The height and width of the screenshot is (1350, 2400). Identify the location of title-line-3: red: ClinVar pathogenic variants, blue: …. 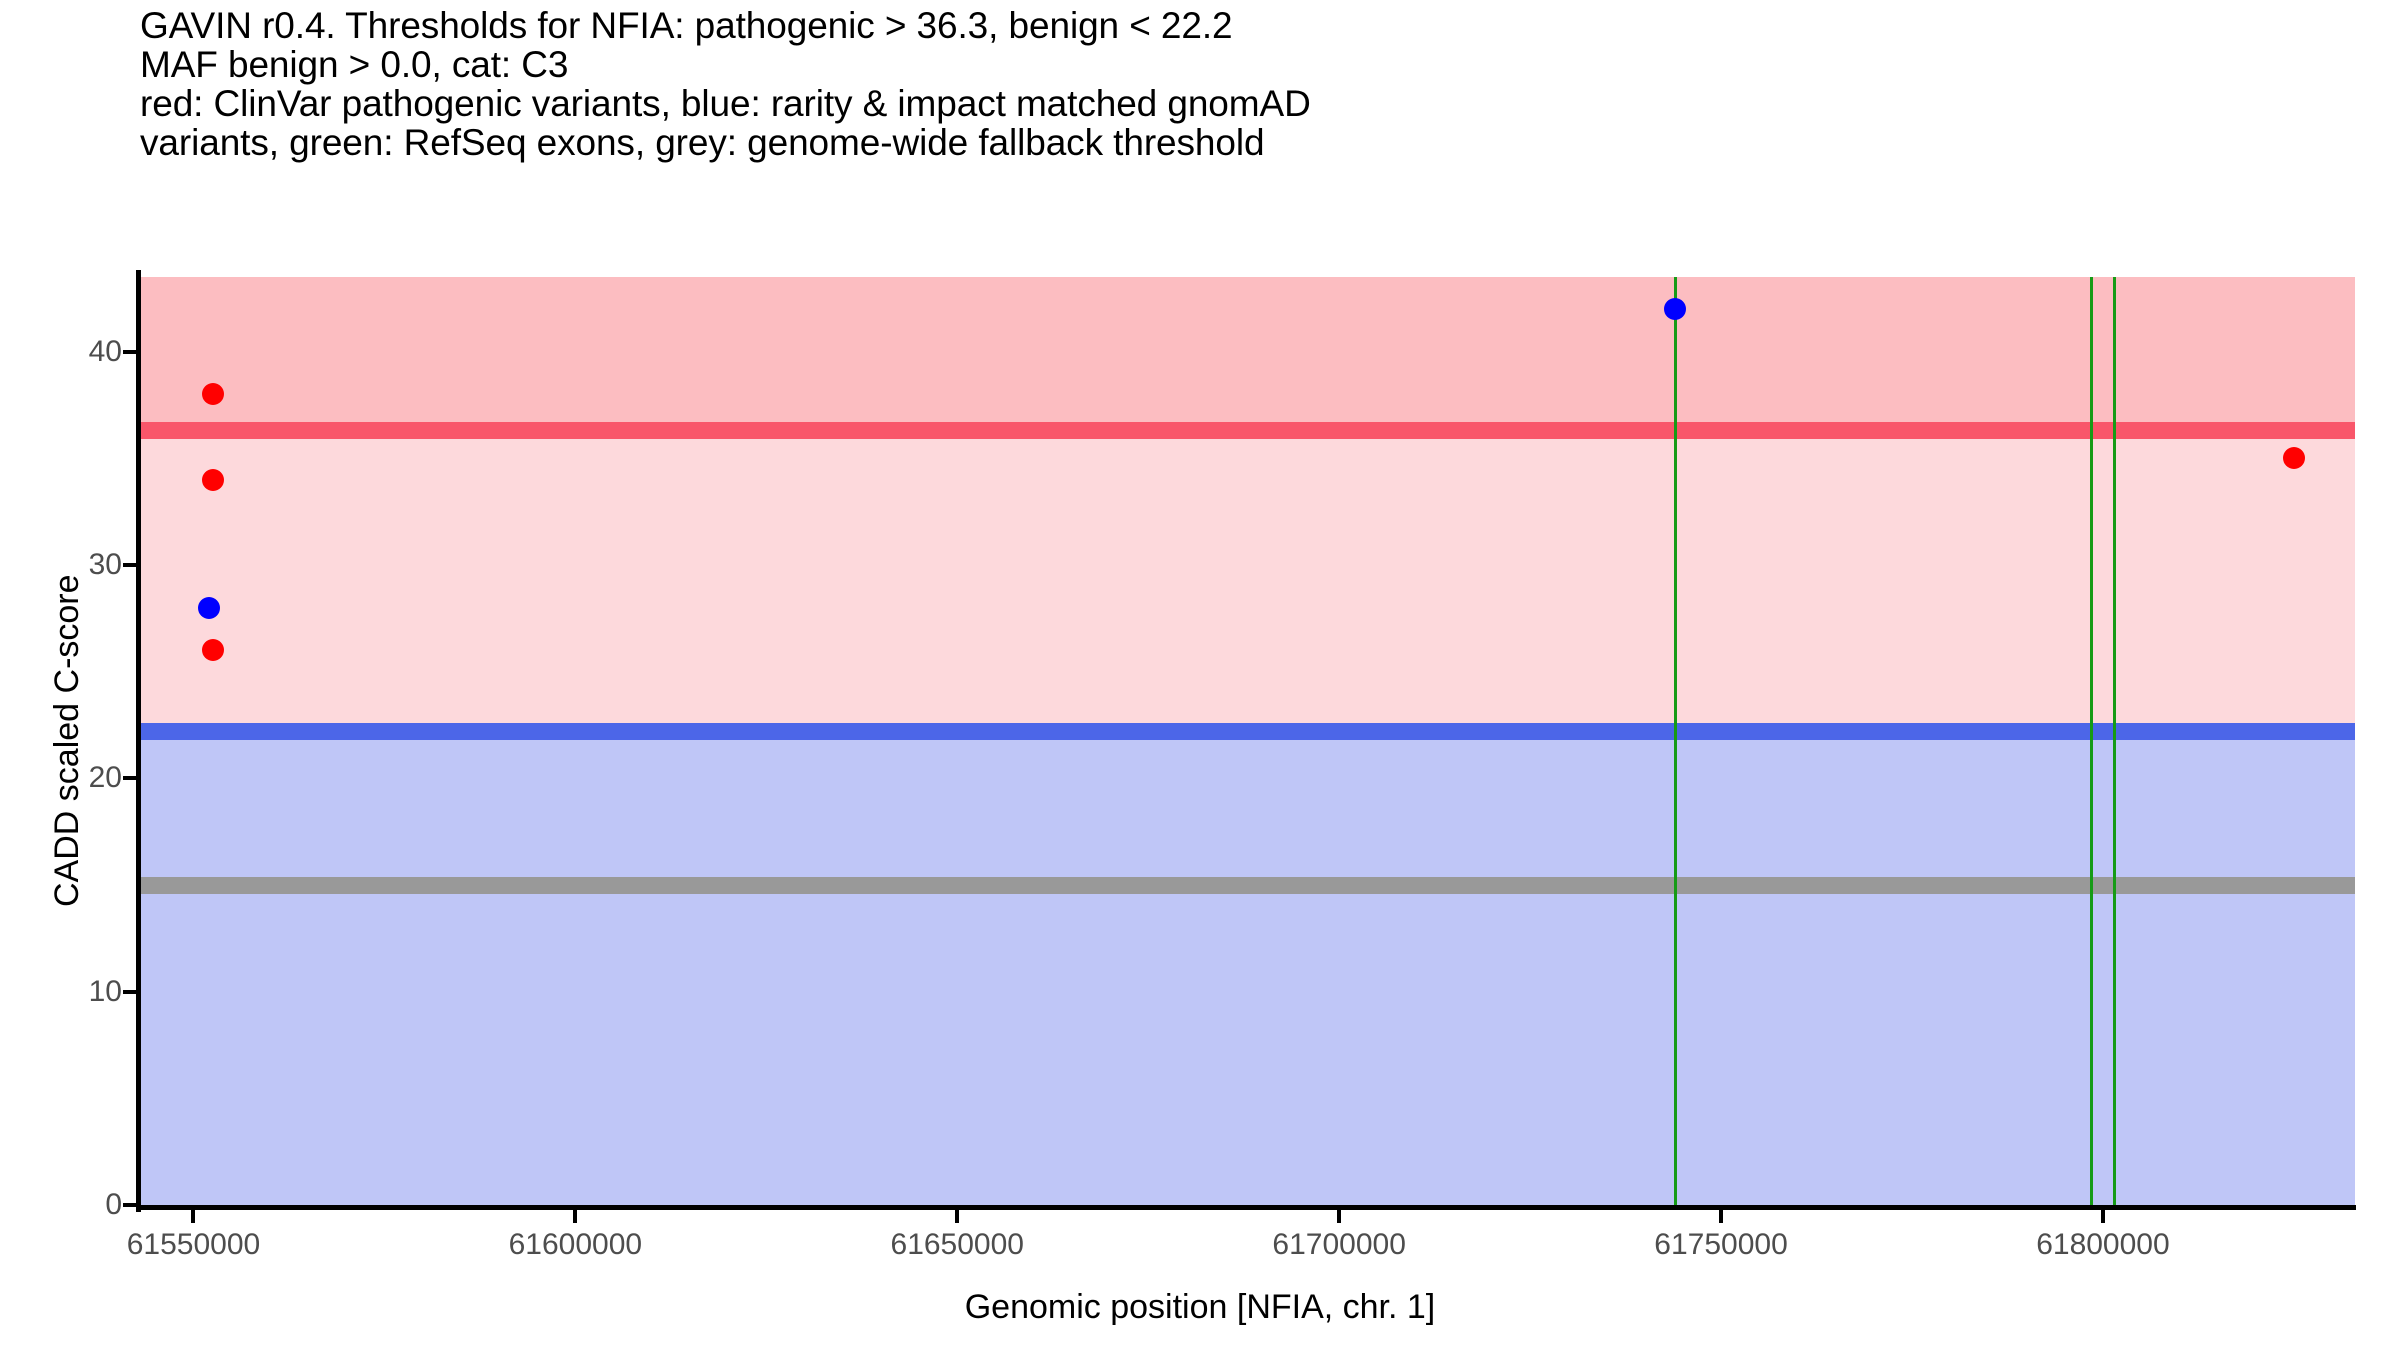
(725, 103).